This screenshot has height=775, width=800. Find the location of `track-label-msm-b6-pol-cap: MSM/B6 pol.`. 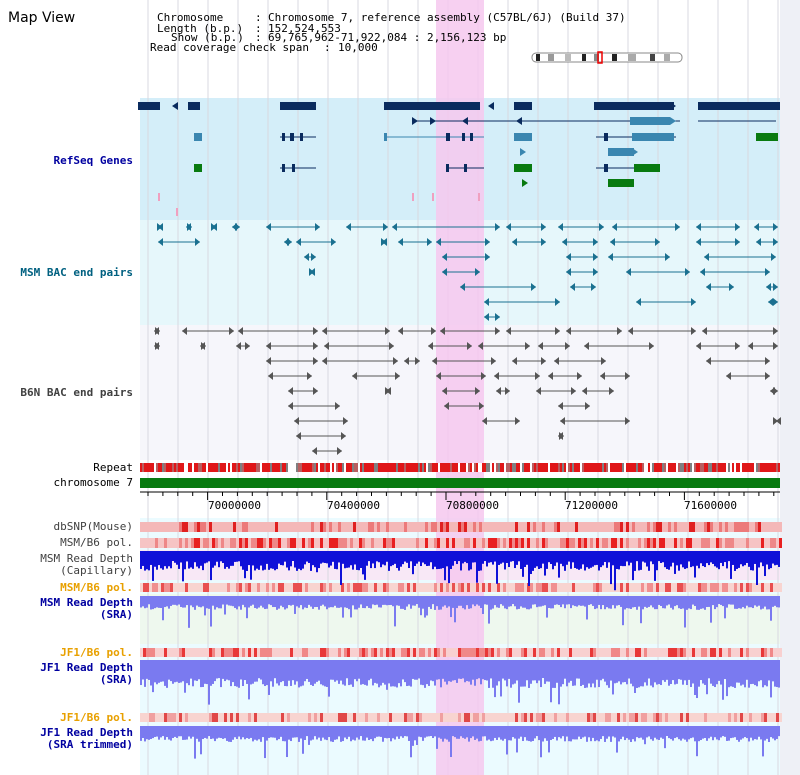

track-label-msm-b6-pol-cap: MSM/B6 pol. is located at coordinates (96, 542).